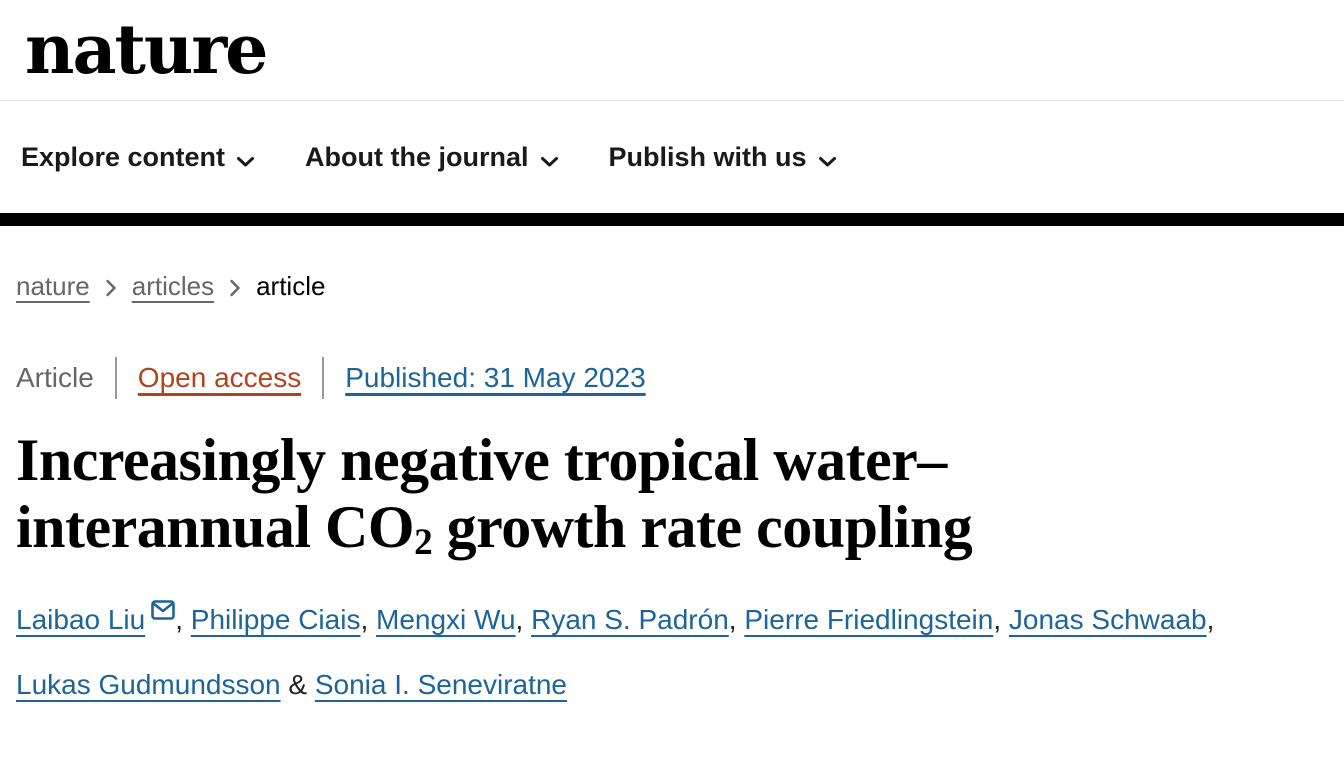  Describe the element at coordinates (494, 528) in the screenshot. I see `title-line-2: interannual CO2 growth rate coupling` at that location.